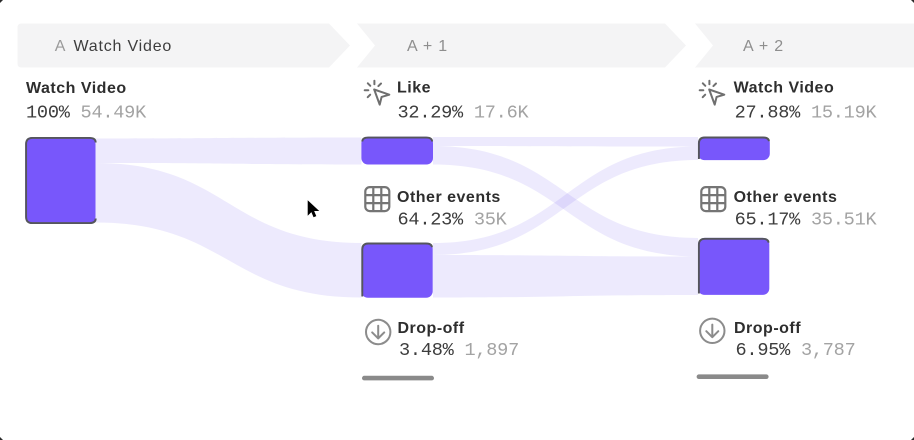  What do you see at coordinates (414, 88) in the screenshot?
I see `svg-text: Like` at bounding box center [414, 88].